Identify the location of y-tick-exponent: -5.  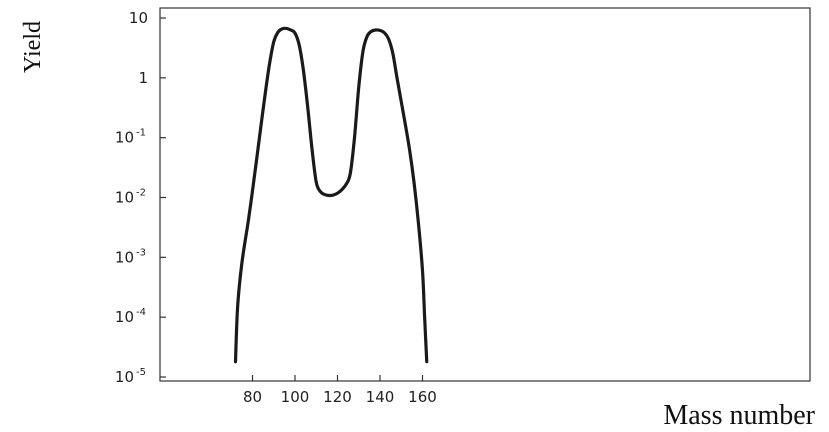
(141, 372).